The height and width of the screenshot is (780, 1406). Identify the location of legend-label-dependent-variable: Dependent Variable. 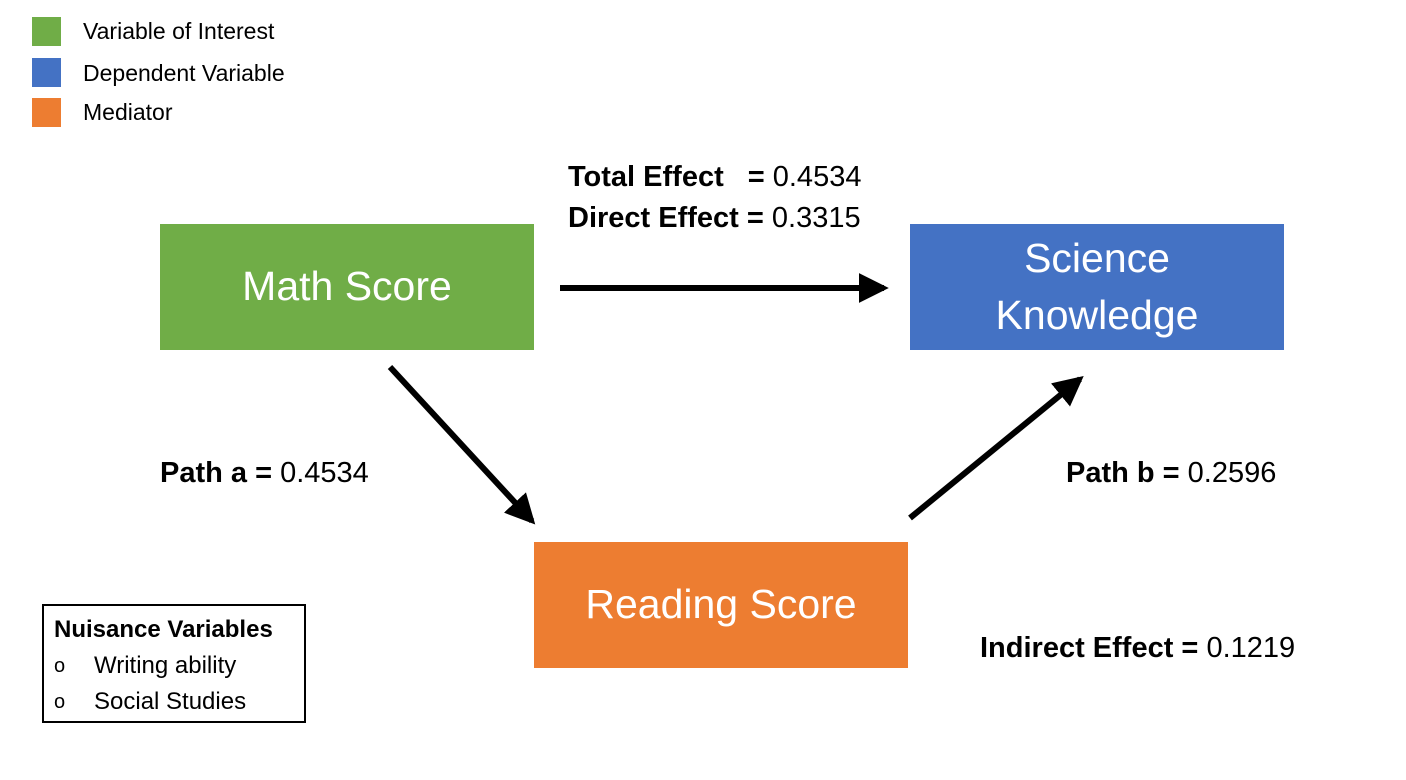
(184, 73).